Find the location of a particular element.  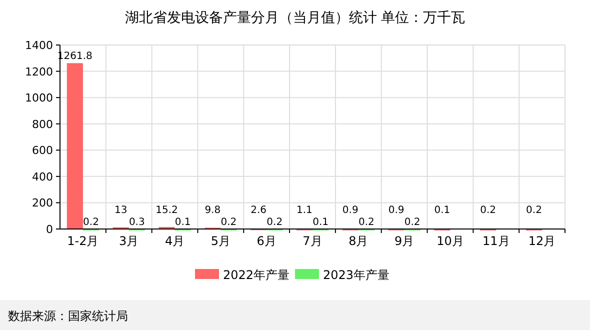

y-tick-label: 1400 is located at coordinates (39, 45).